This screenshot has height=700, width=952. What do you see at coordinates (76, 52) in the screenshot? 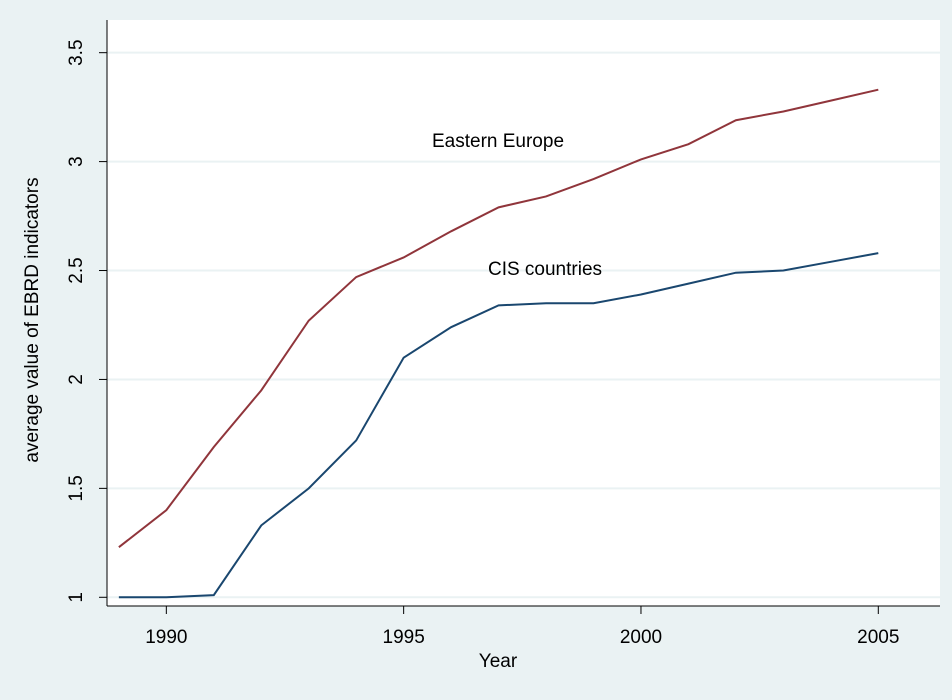
I see `y-tick-label: 3.5` at bounding box center [76, 52].